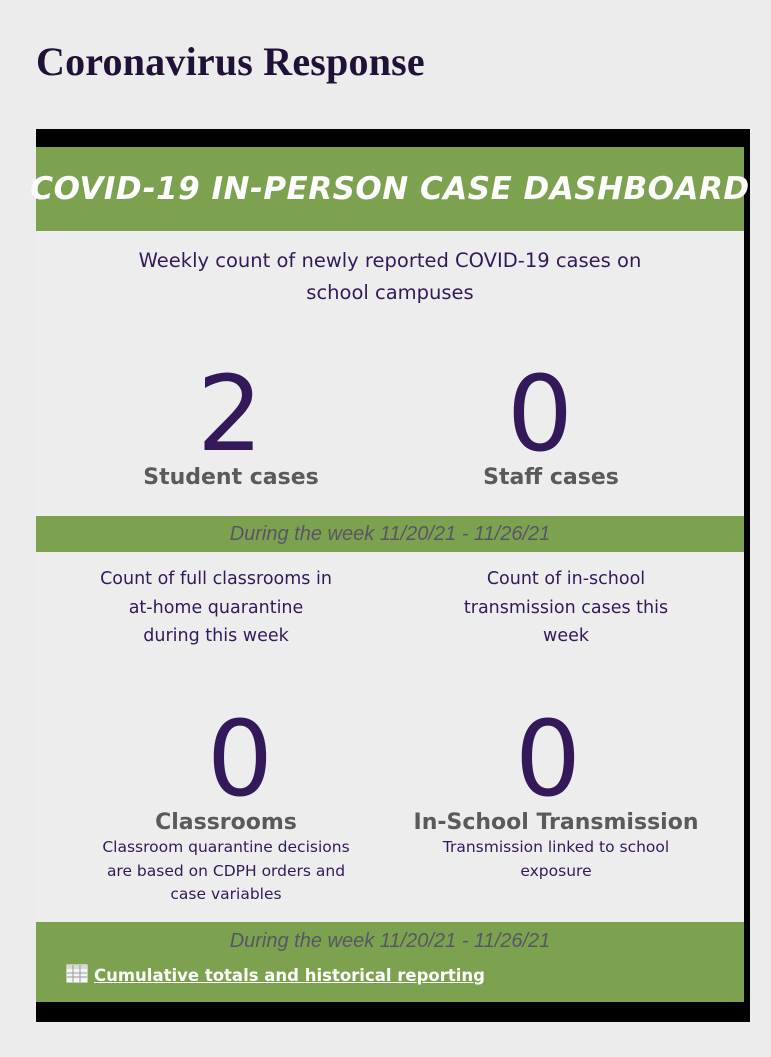  What do you see at coordinates (230, 414) in the screenshot?
I see `student-cases-count: 2` at bounding box center [230, 414].